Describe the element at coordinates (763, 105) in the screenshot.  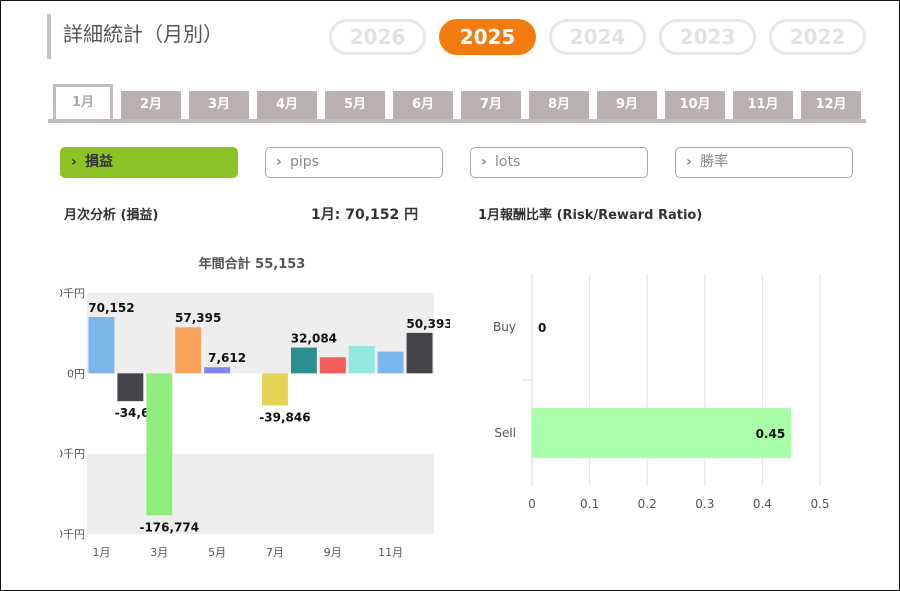
I see `tab-month-11: 11月` at that location.